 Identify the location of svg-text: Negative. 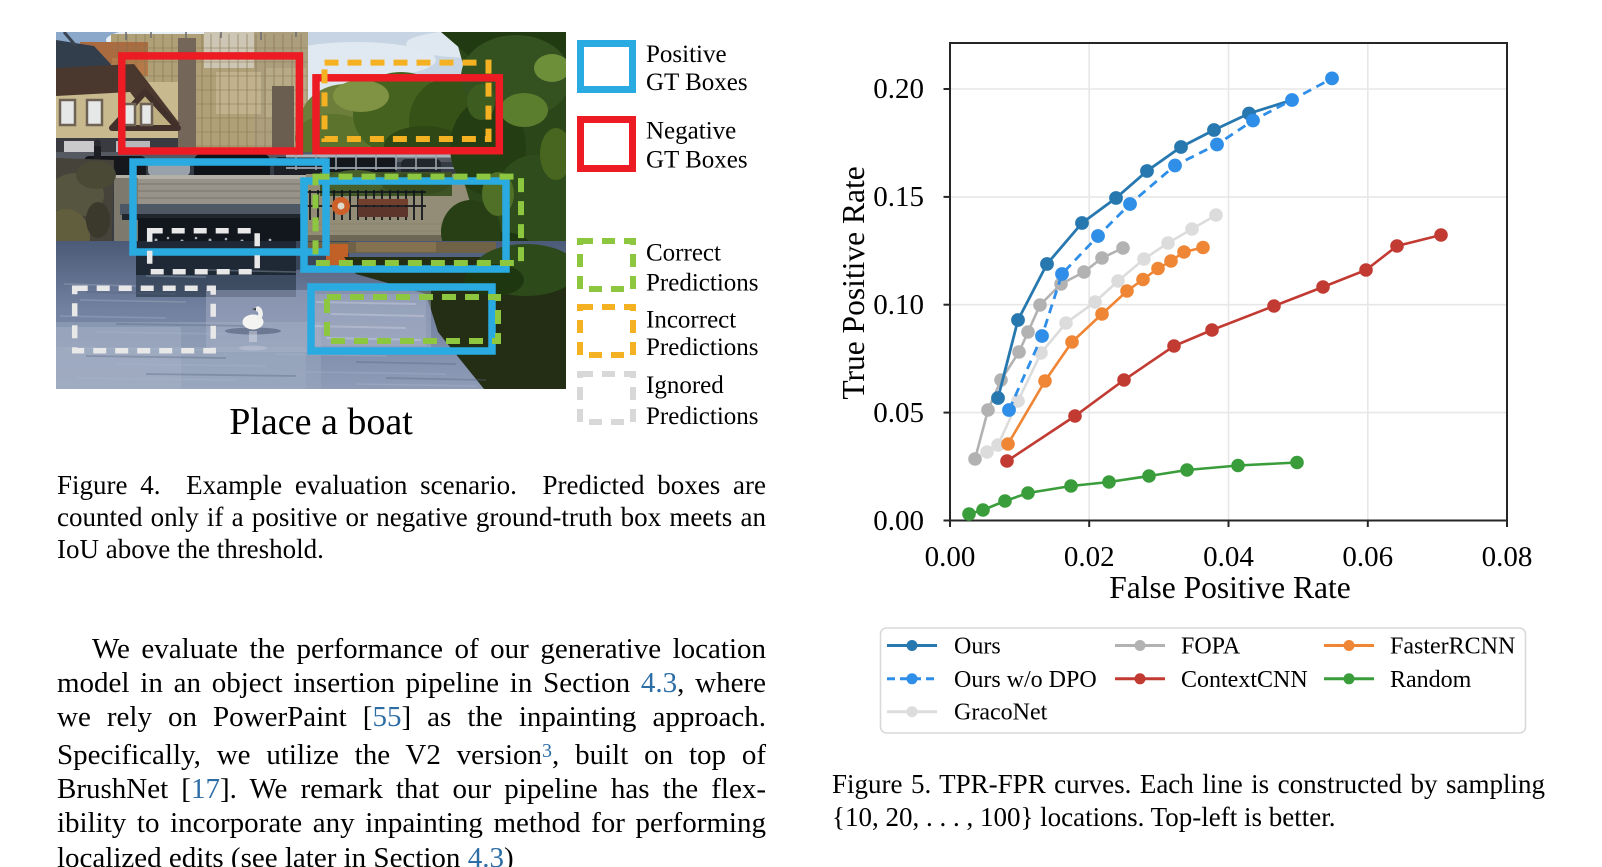
(691, 131).